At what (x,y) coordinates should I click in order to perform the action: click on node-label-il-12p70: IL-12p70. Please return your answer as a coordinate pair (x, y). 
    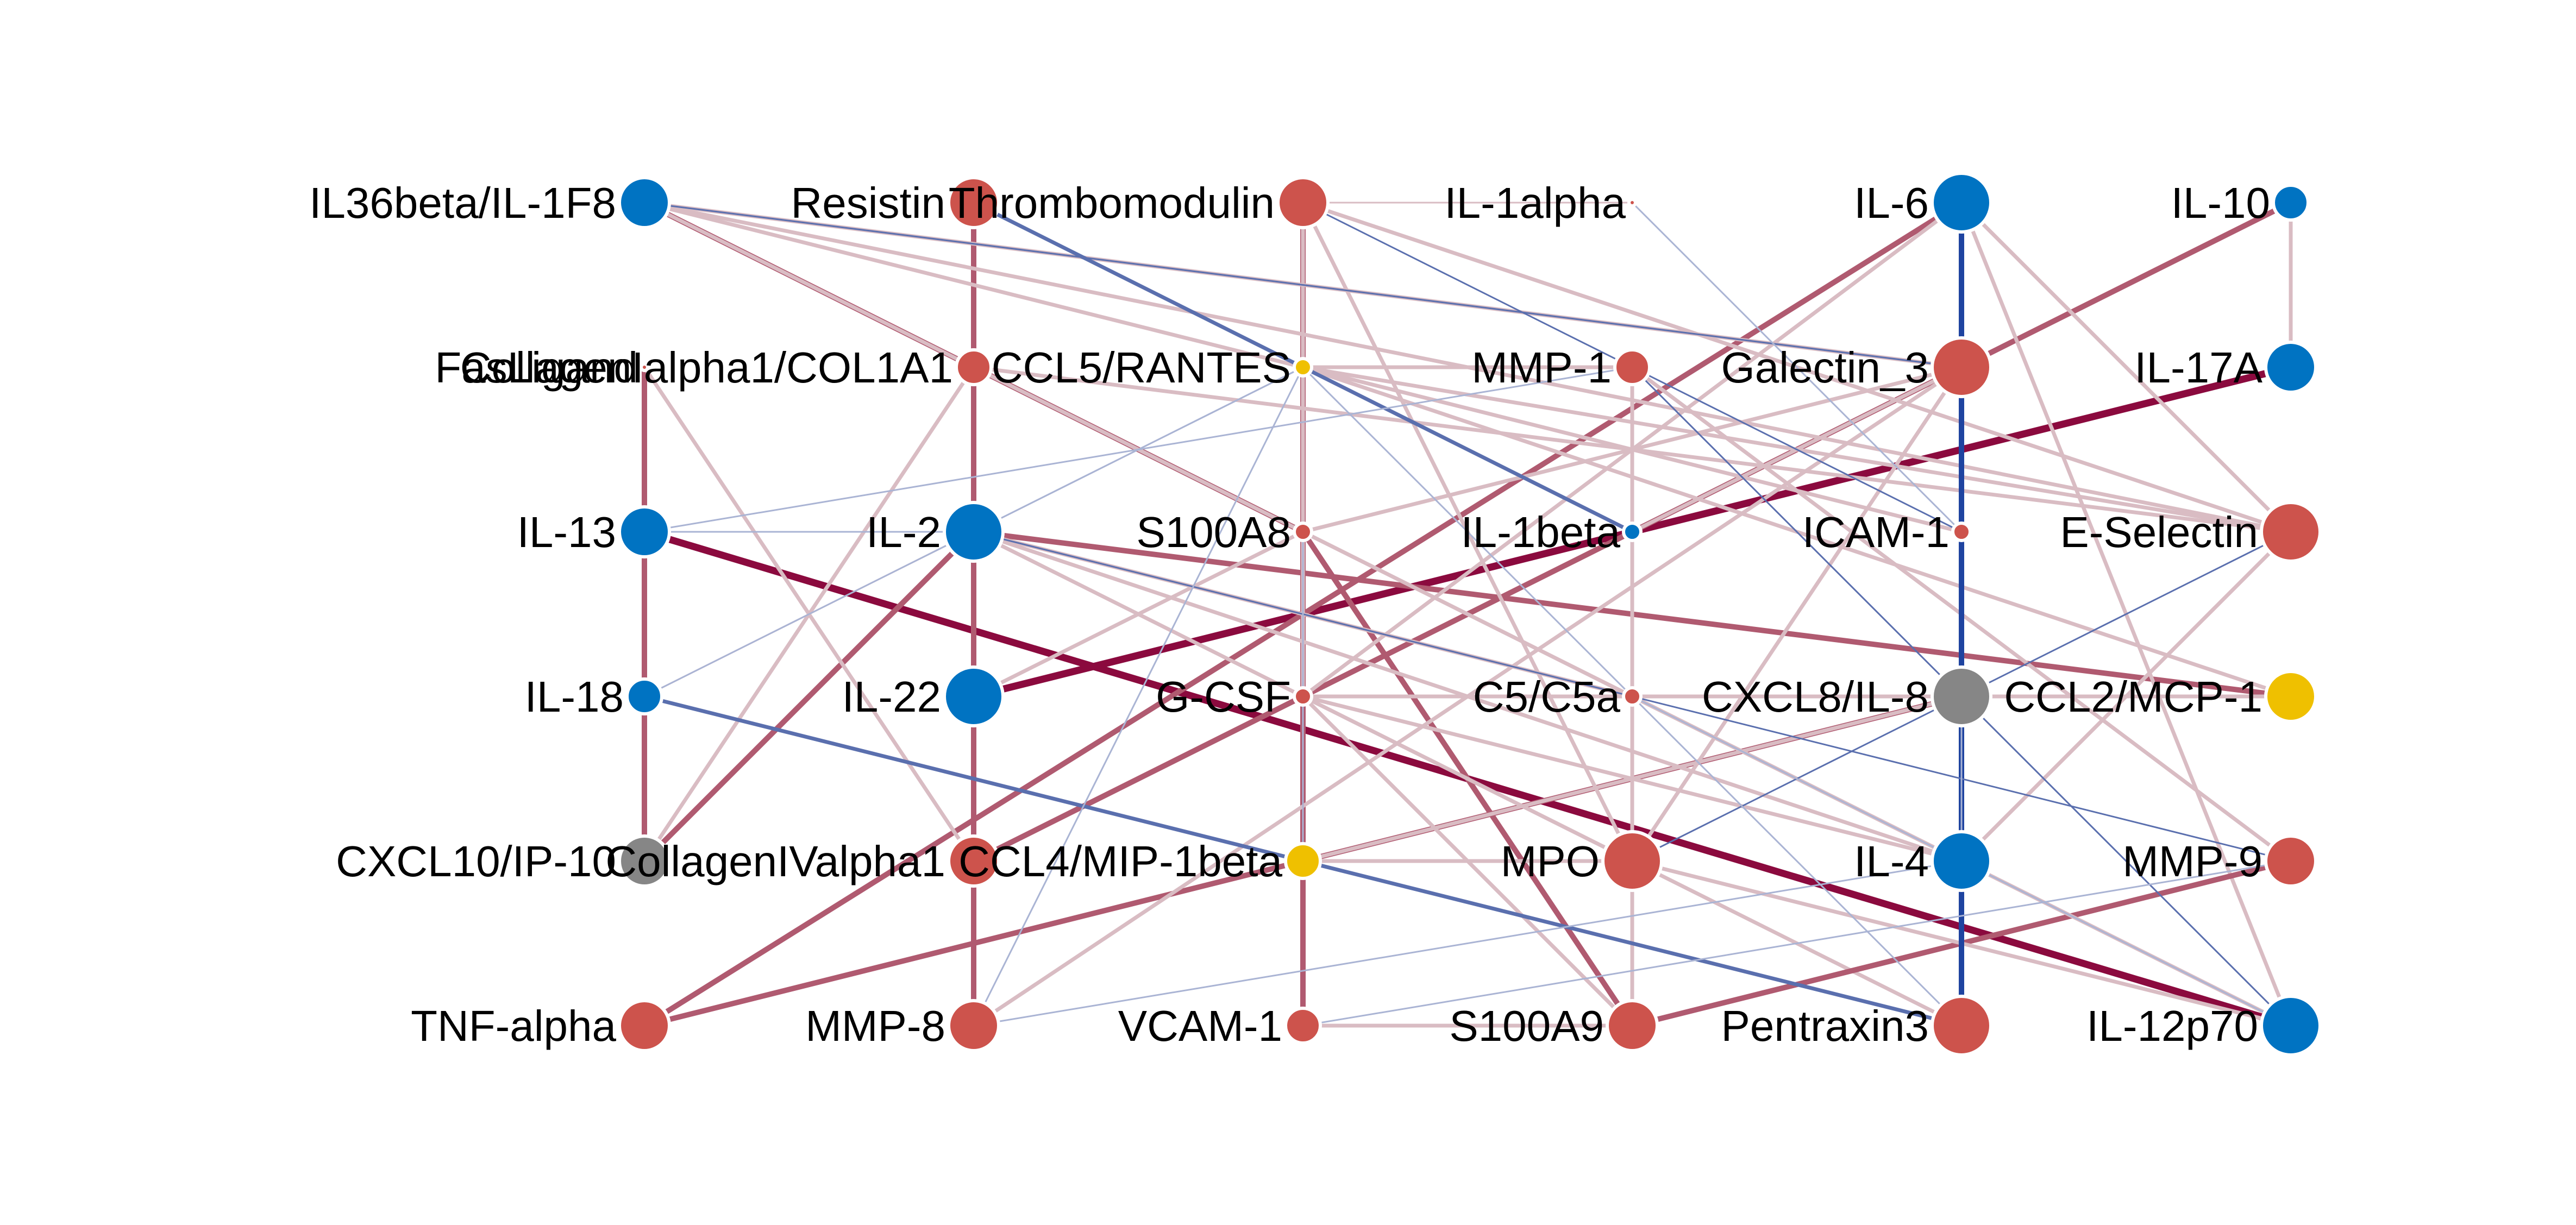
    Looking at the image, I should click on (2172, 1026).